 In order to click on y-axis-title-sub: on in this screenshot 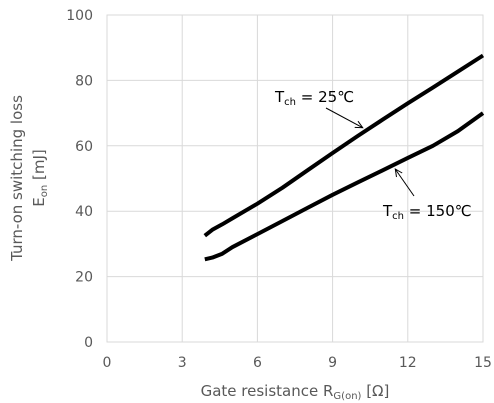, I will do `click(44, 191)`.